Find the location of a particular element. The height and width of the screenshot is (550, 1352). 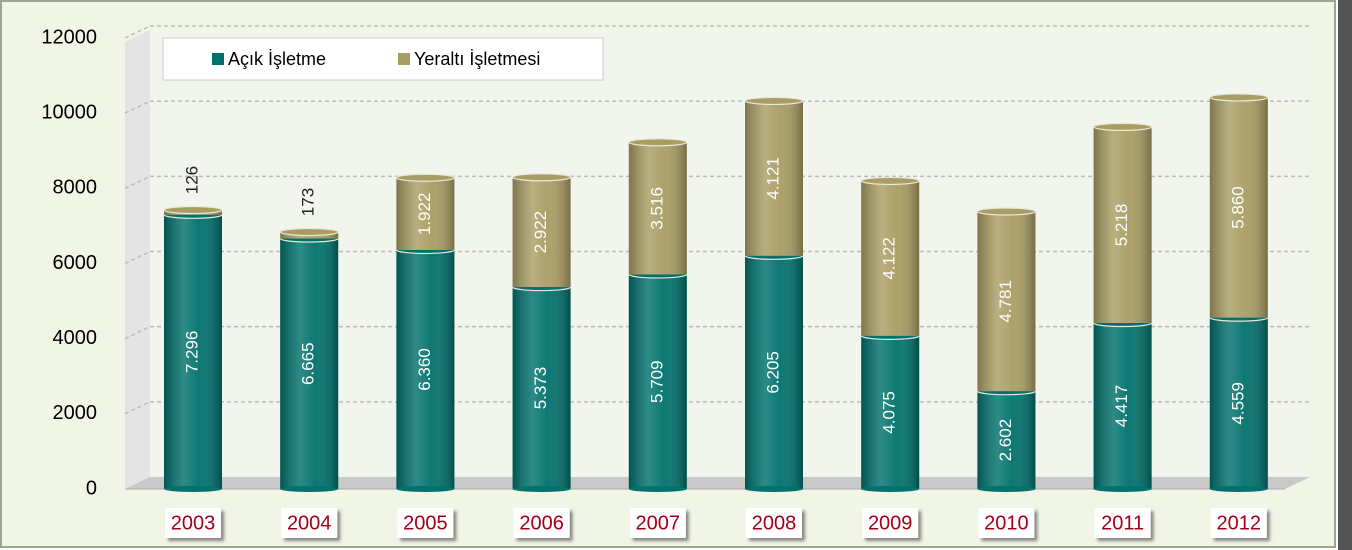

y-tick-label: 2000 is located at coordinates (75, 413).